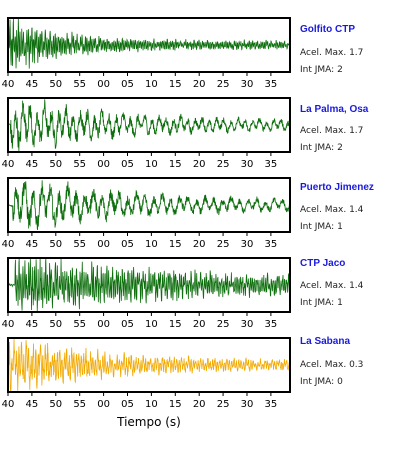 This screenshot has width=410, height=460. I want to click on station-name-puerto-jimenez: Puerto Jimenez, so click(337, 187).